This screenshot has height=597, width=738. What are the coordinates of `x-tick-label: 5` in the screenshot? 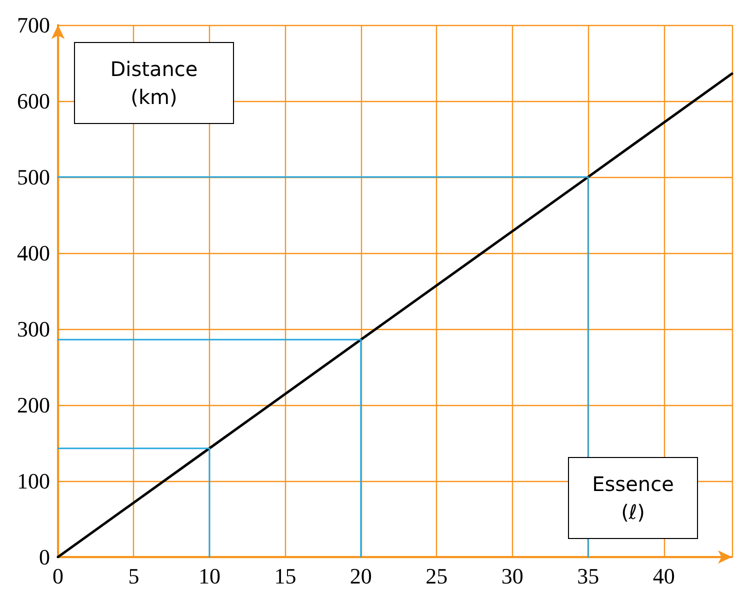 It's located at (134, 576).